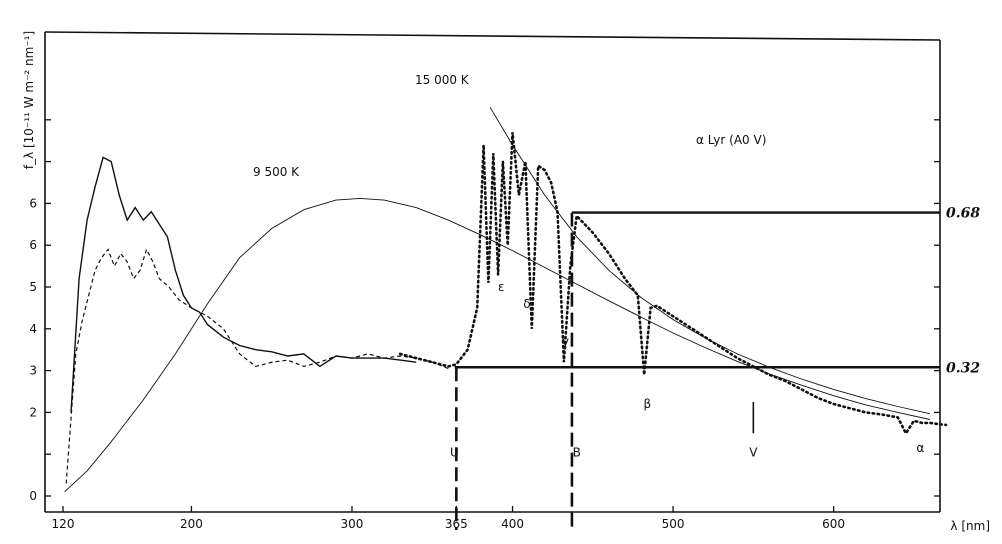 This screenshot has height=544, width=1002. What do you see at coordinates (454, 452) in the screenshot?
I see `filter-label-U: U` at bounding box center [454, 452].